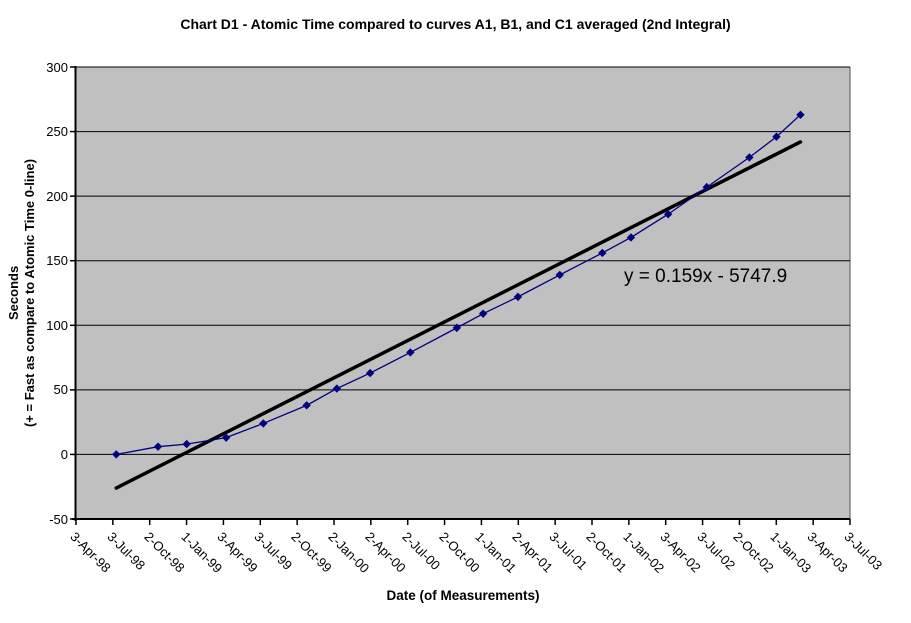  What do you see at coordinates (60, 390) in the screenshot?
I see `y-axis-tick-label: 50` at bounding box center [60, 390].